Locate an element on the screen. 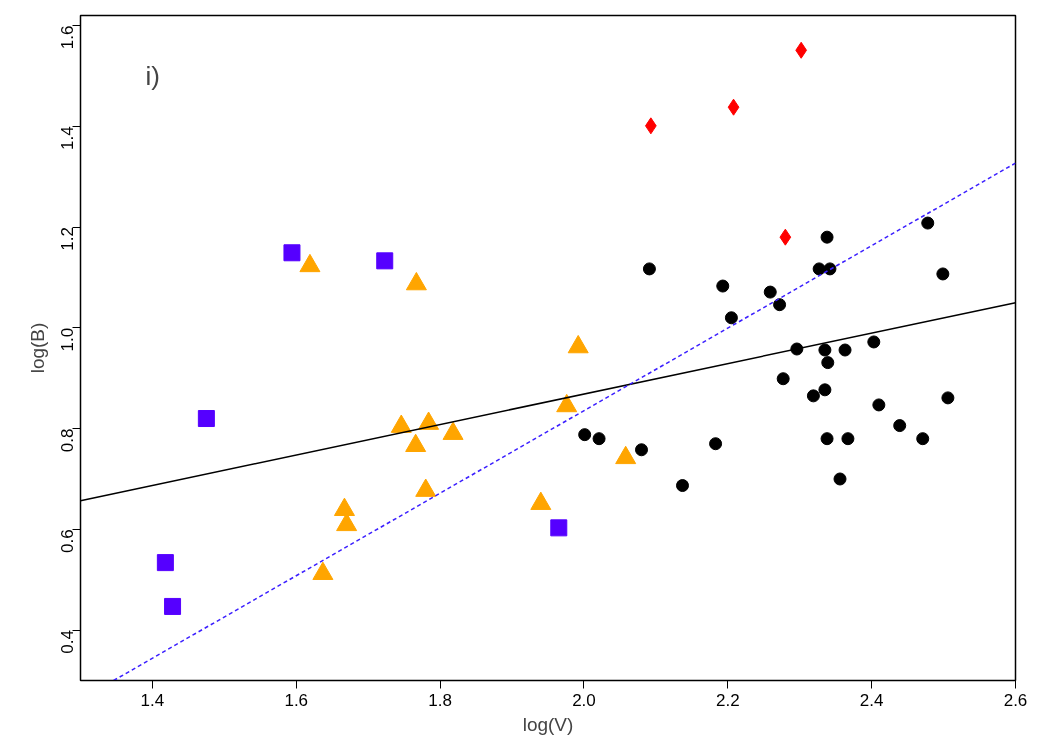 The height and width of the screenshot is (750, 1048). x-tick-label: 1.8 is located at coordinates (440, 700).